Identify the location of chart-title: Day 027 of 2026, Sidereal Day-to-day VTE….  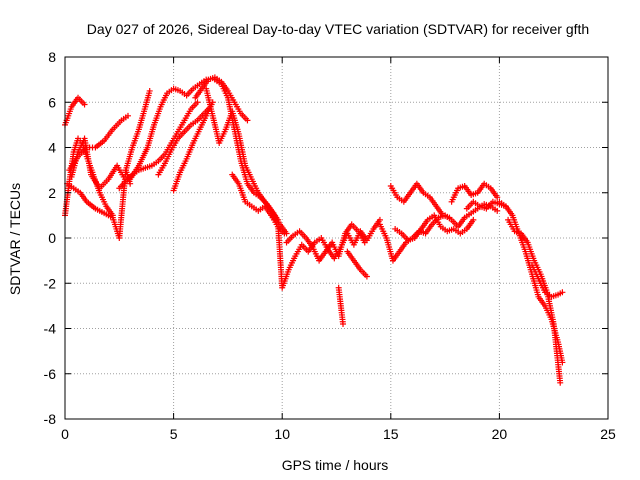
(338, 29).